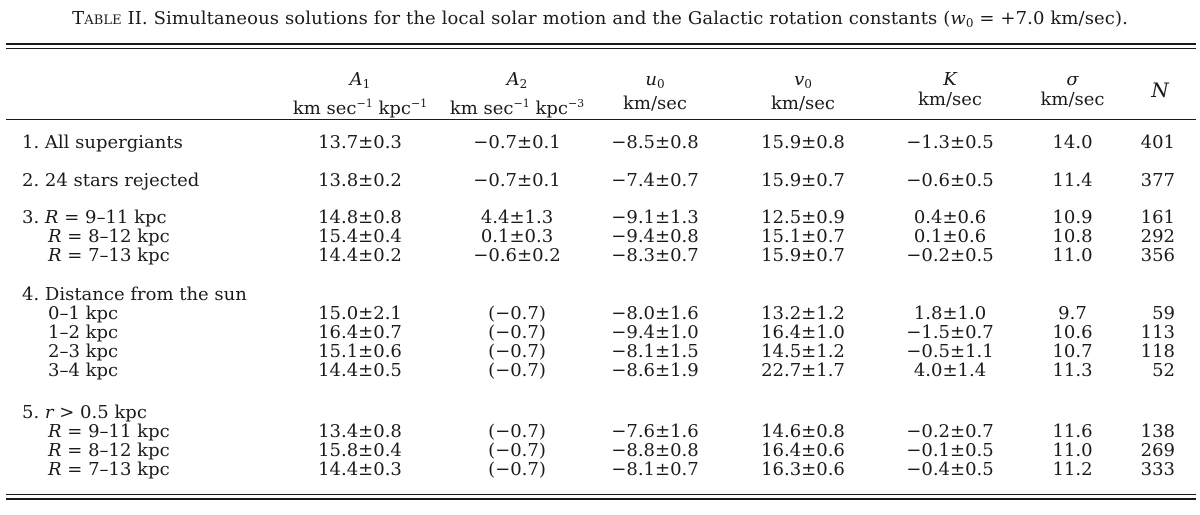 This screenshot has height=515, width=1200. What do you see at coordinates (803, 370) in the screenshot?
I see `cell-v0: 22.7±1.7` at bounding box center [803, 370].